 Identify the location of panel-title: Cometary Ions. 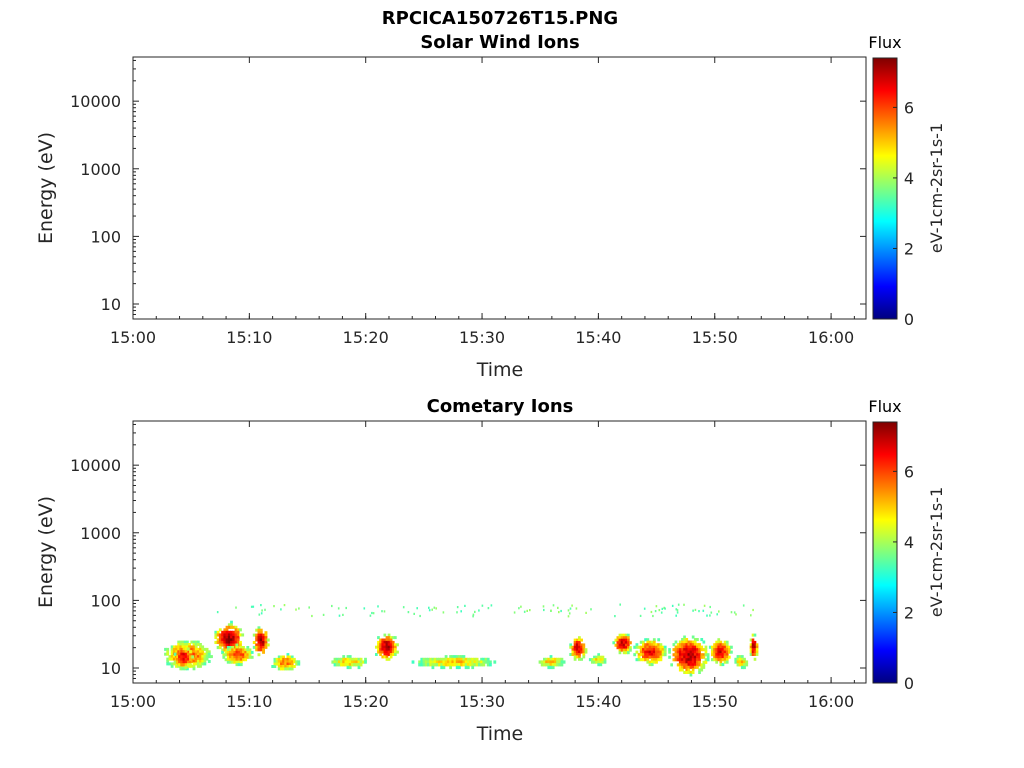
(500, 406).